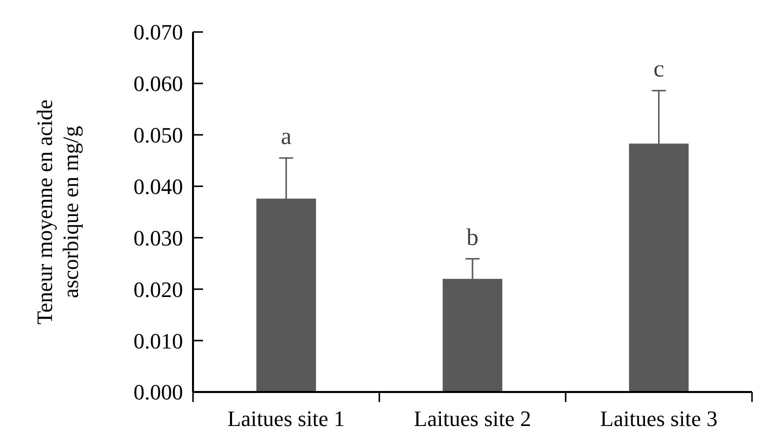  What do you see at coordinates (659, 69) in the screenshot?
I see `annotation: c` at bounding box center [659, 69].